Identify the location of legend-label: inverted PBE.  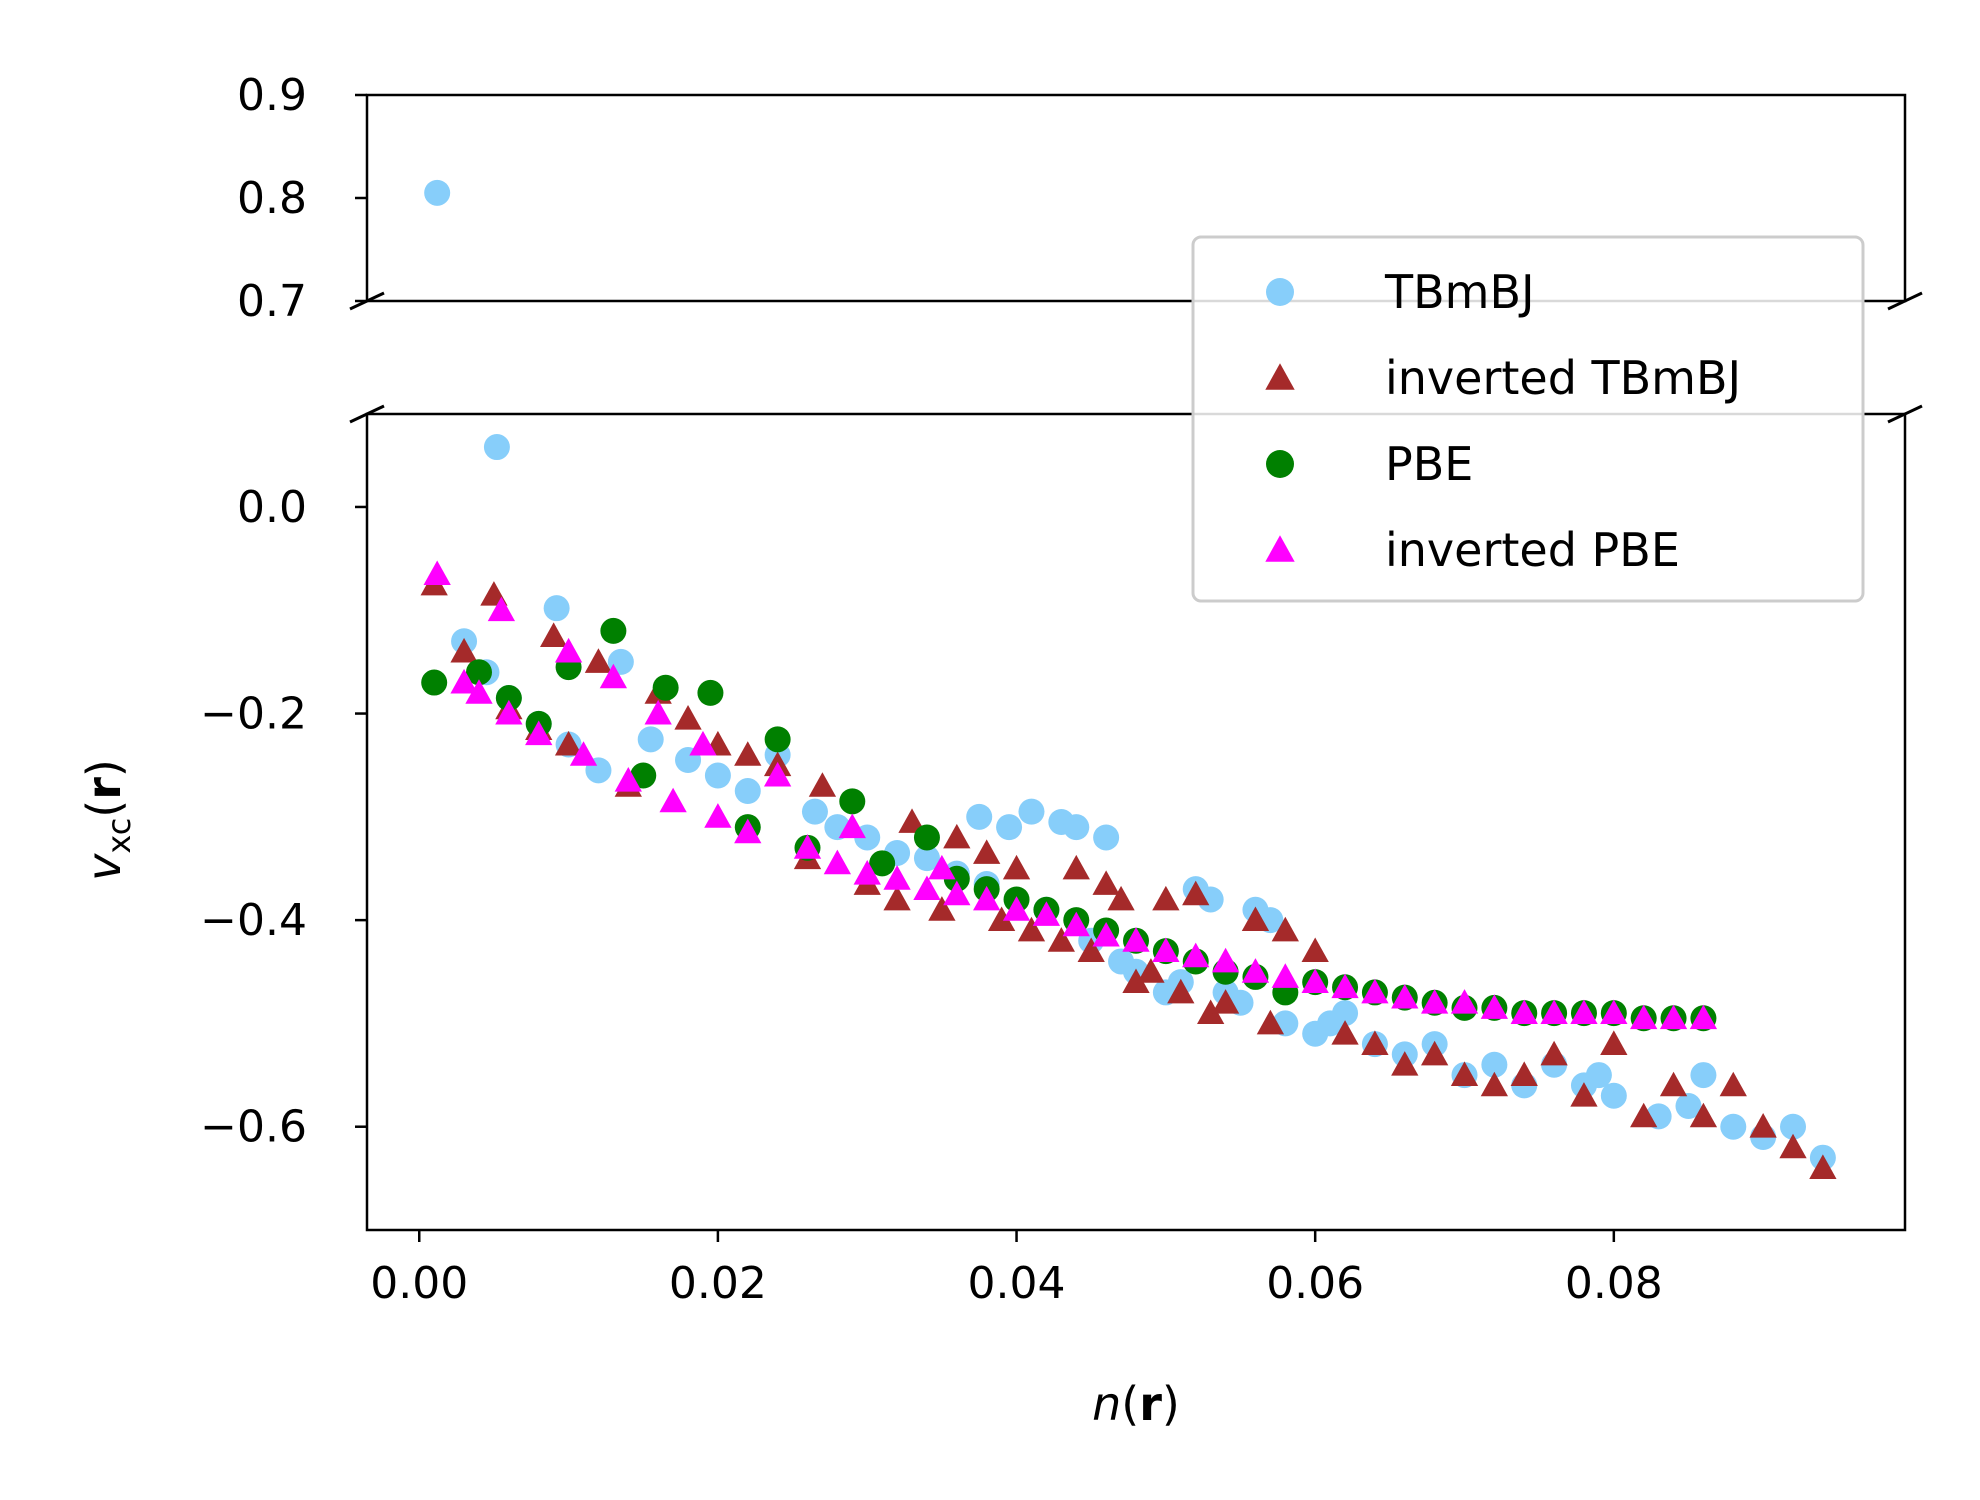
(1532, 550).